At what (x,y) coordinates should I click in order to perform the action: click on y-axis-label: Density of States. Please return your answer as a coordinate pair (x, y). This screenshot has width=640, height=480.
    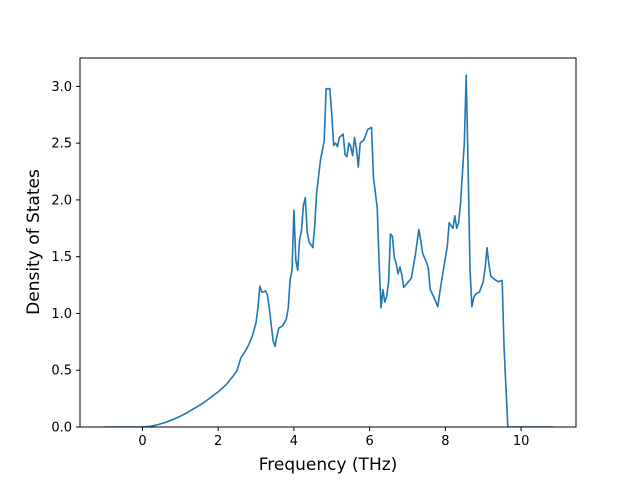
    Looking at the image, I should click on (34, 242).